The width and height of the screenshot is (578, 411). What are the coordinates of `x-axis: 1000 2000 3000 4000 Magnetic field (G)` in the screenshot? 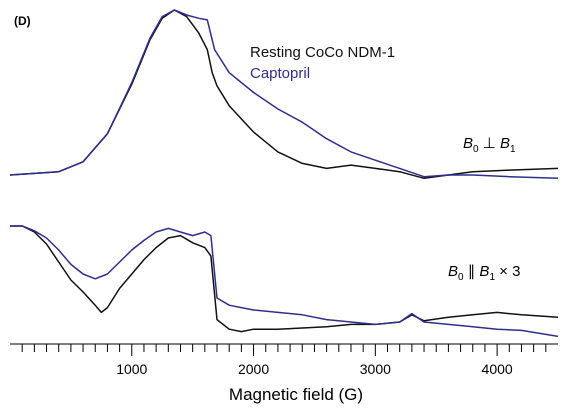 It's located at (284, 373).